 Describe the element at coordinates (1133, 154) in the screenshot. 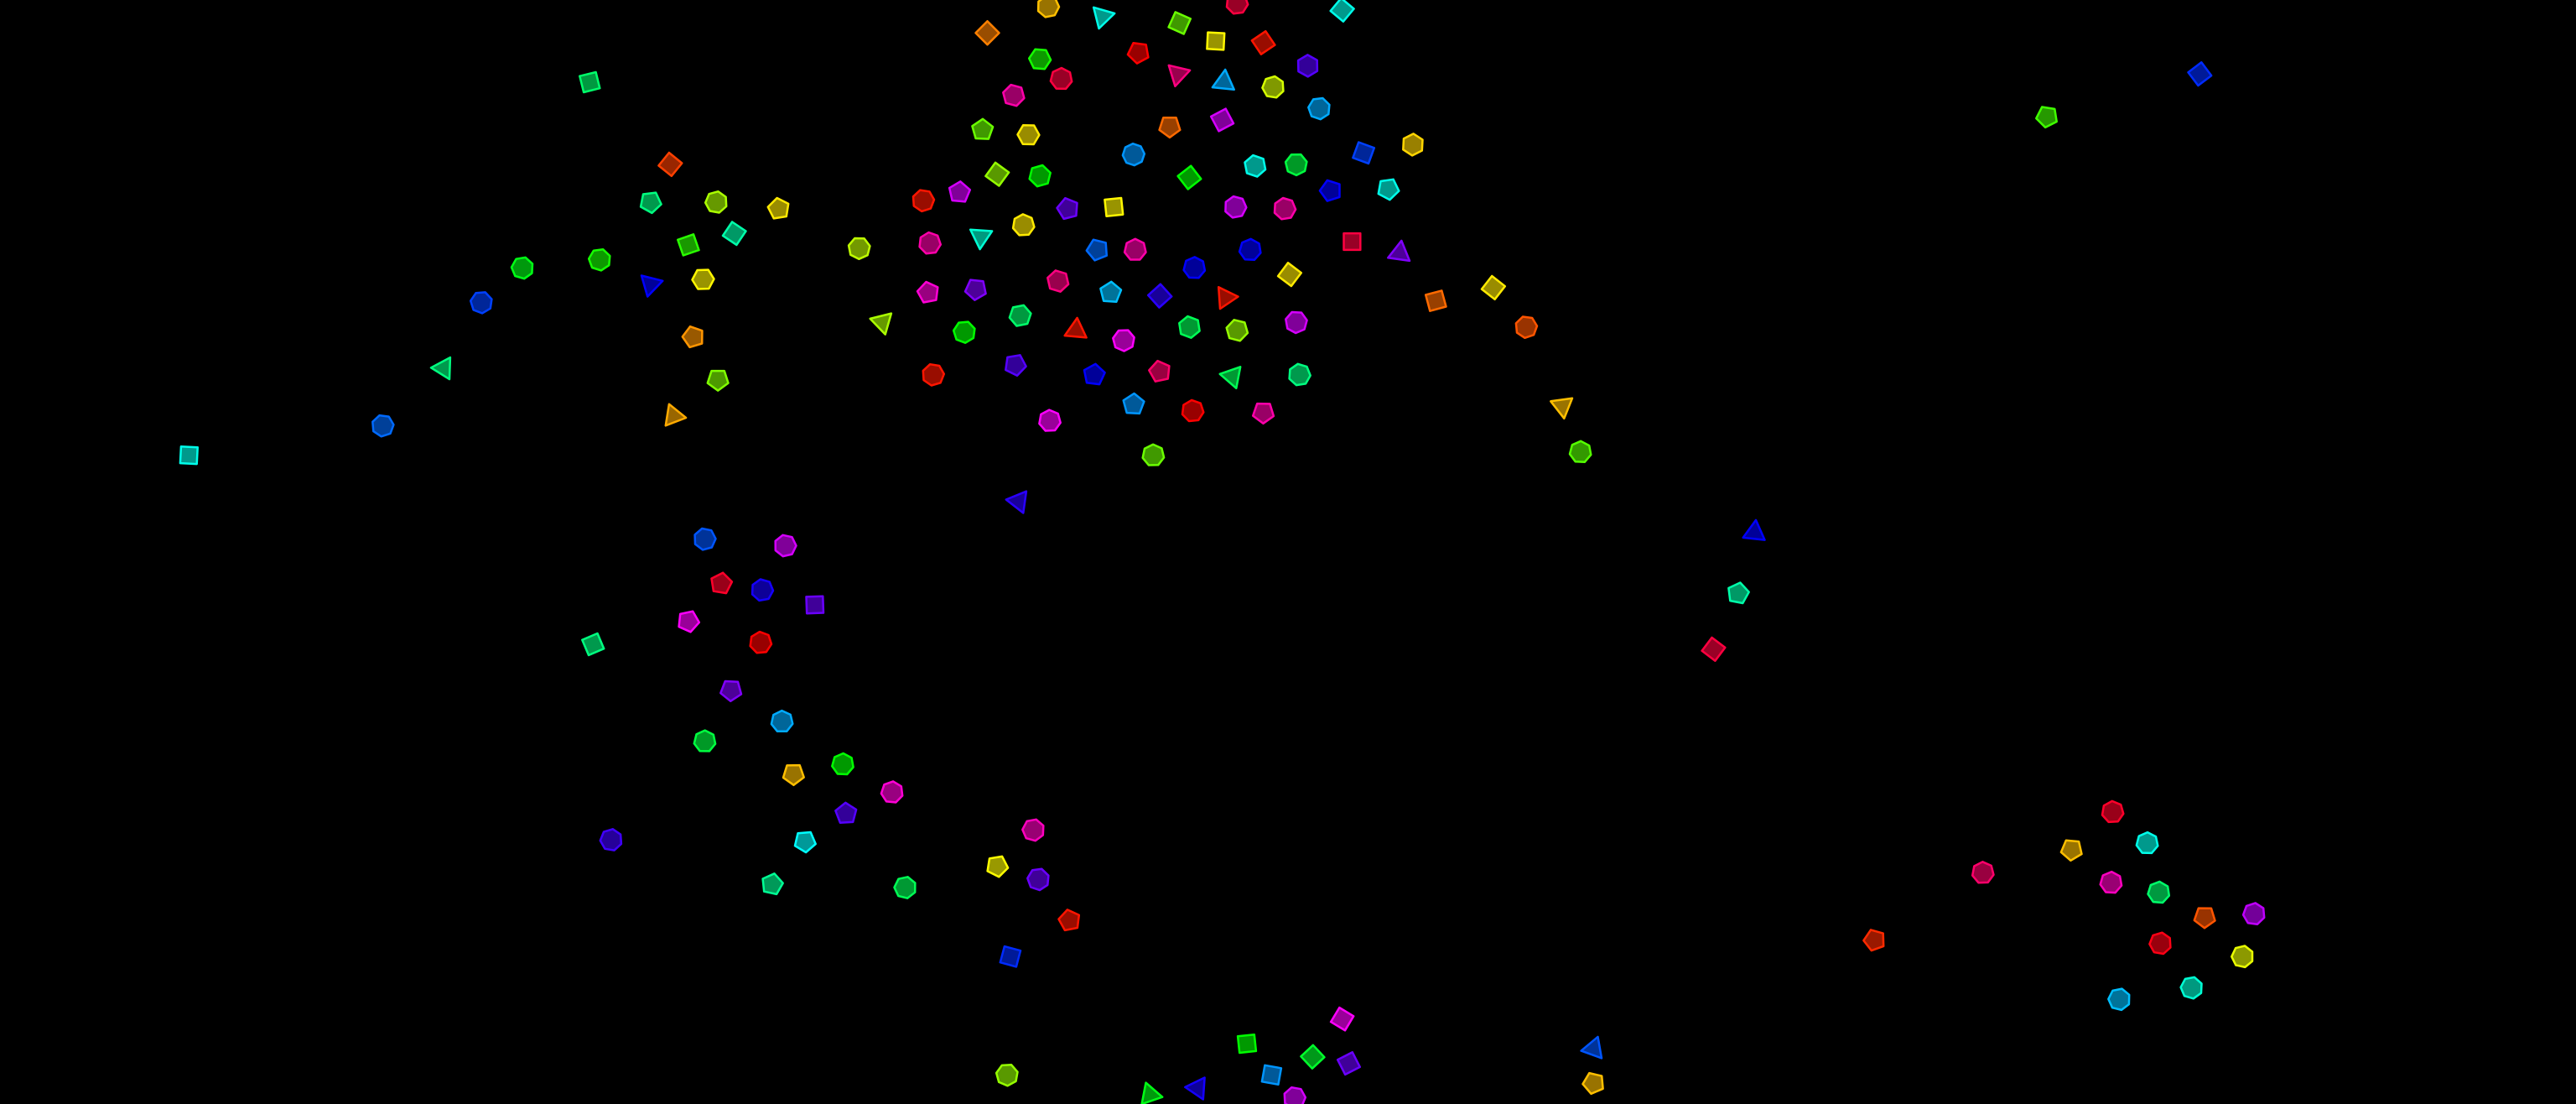

I see `octagon-icon` at that location.